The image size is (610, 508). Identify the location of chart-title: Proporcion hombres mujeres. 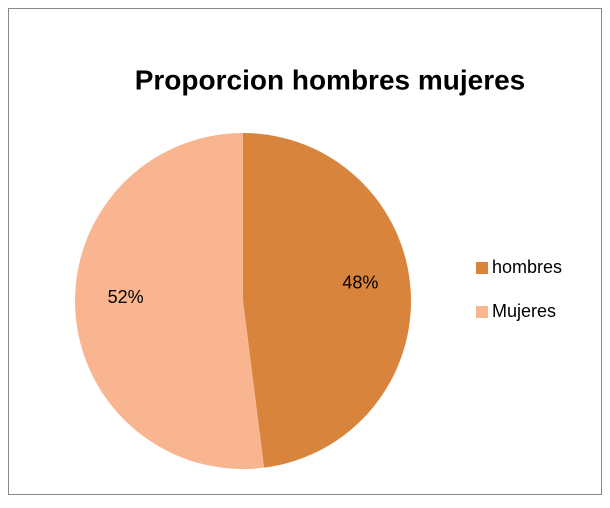
(330, 79).